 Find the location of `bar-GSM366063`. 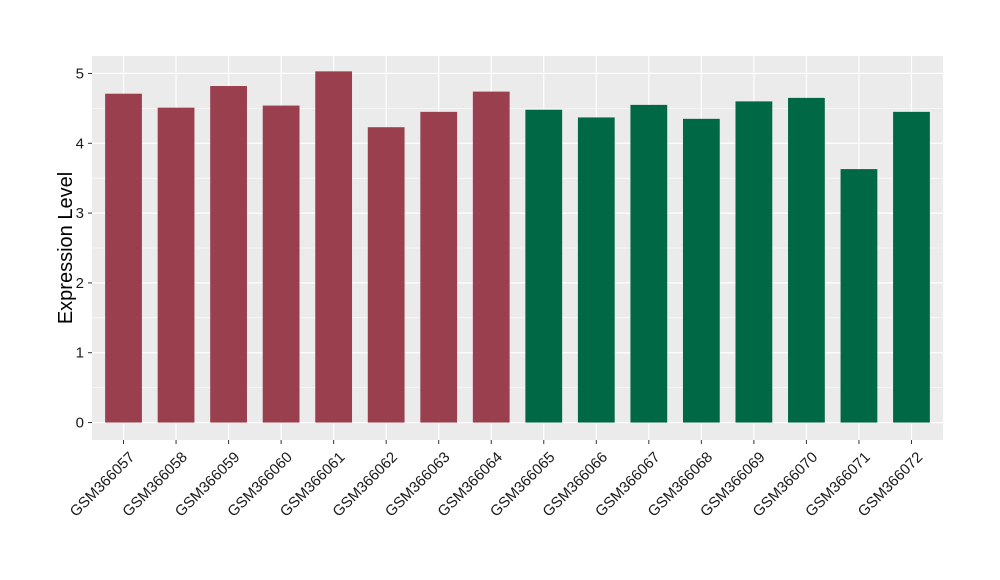

bar-GSM366063 is located at coordinates (439, 267).